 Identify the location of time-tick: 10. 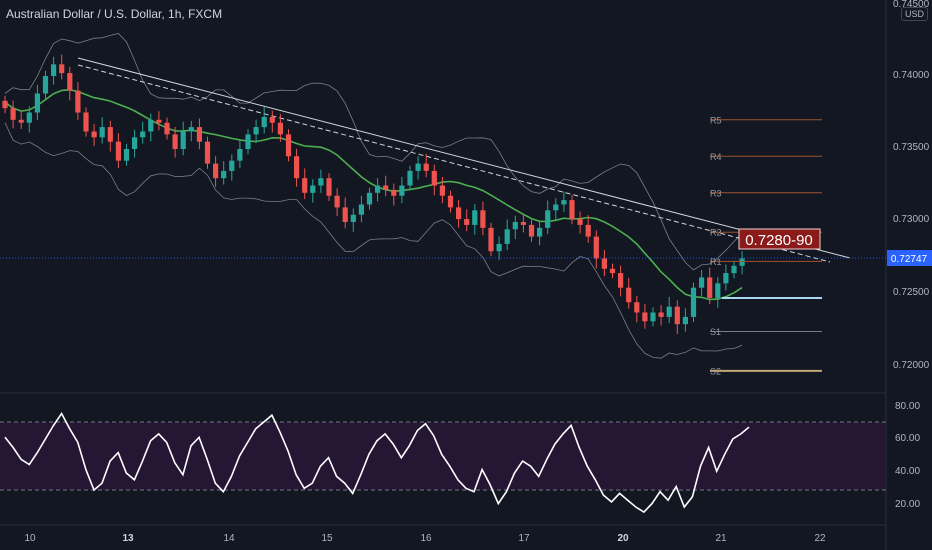
(30, 538).